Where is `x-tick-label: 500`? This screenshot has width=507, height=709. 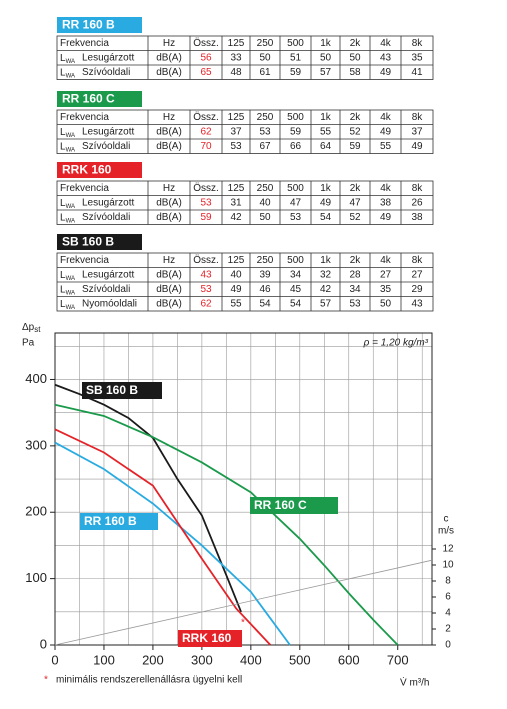
x-tick-label: 500 is located at coordinates (300, 659).